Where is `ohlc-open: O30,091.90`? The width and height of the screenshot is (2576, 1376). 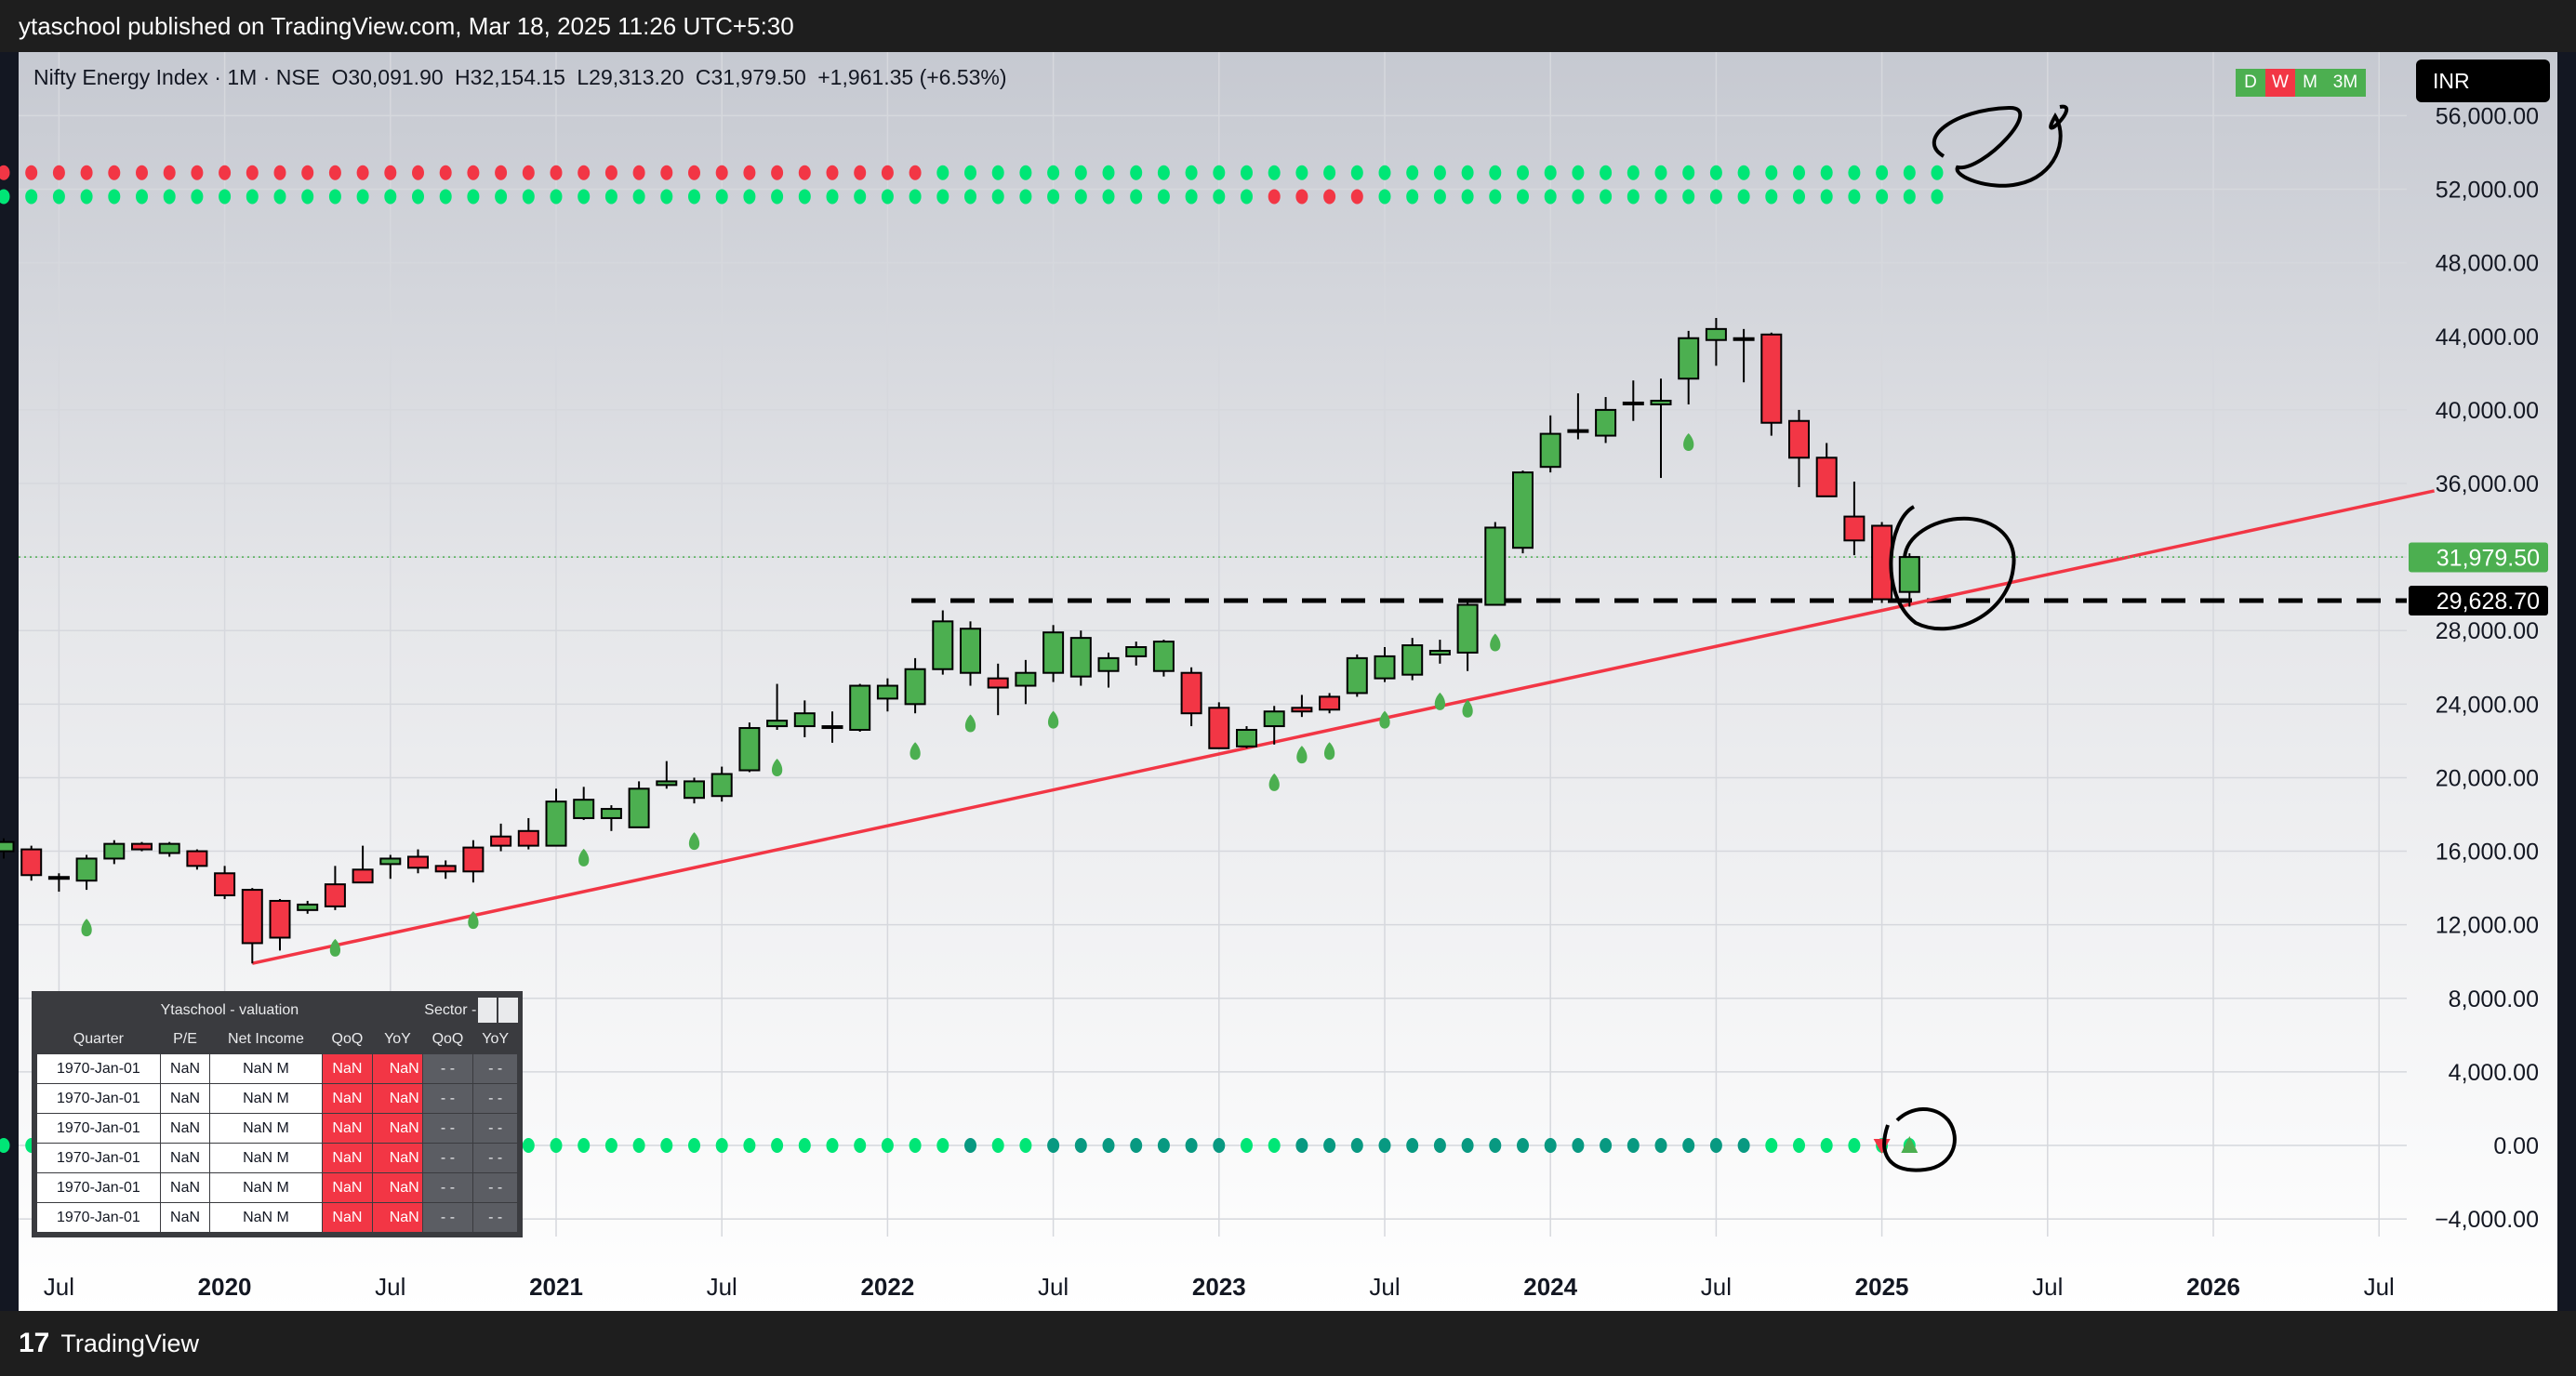
ohlc-open: O30,091.90 is located at coordinates (387, 77).